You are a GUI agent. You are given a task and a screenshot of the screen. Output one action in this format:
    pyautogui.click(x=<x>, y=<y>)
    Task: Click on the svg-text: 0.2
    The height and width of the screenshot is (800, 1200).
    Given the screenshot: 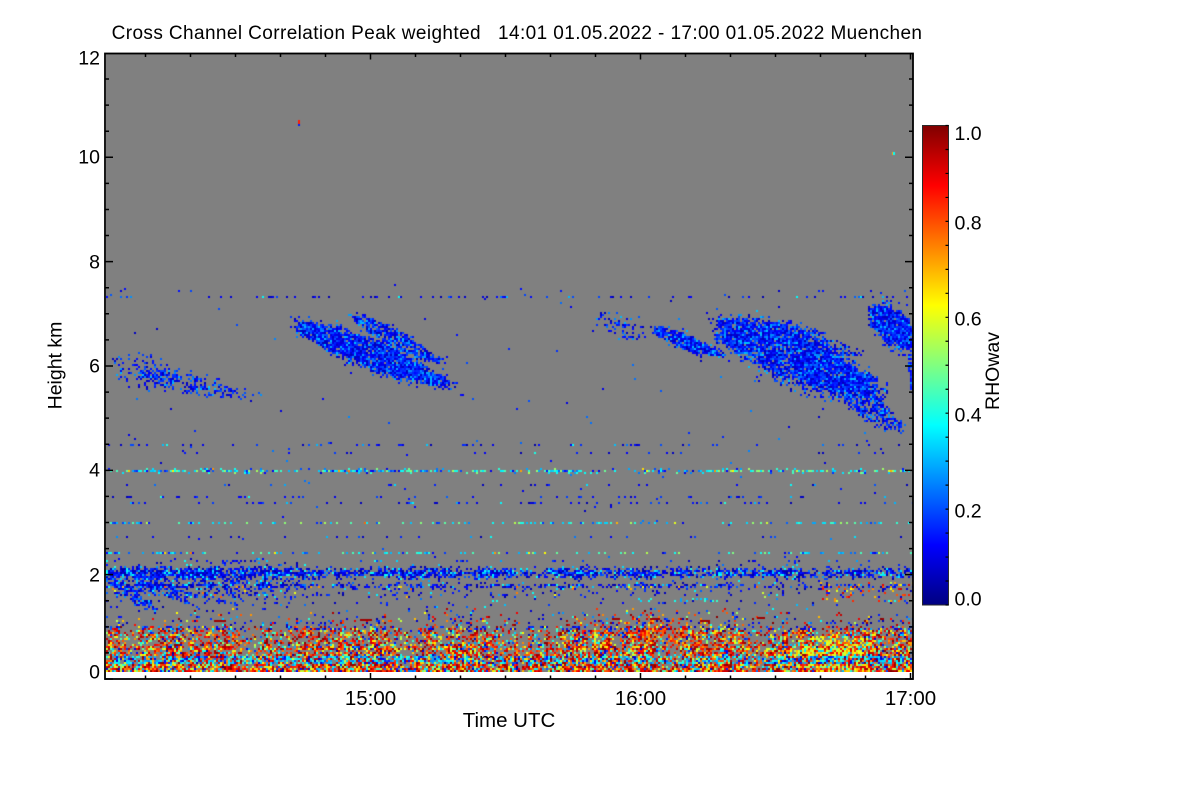 What is the action you would take?
    pyautogui.click(x=968, y=512)
    